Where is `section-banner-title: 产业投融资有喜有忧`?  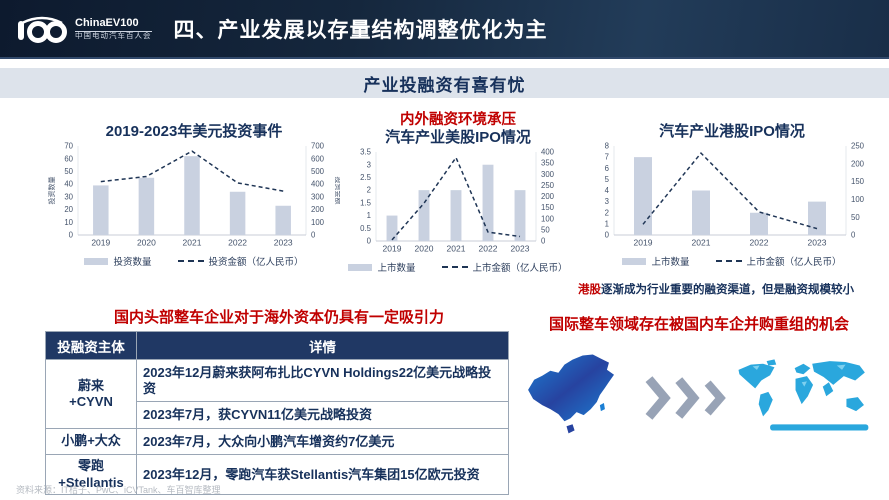 section-banner-title: 产业投融资有喜有忧 is located at coordinates (444, 85).